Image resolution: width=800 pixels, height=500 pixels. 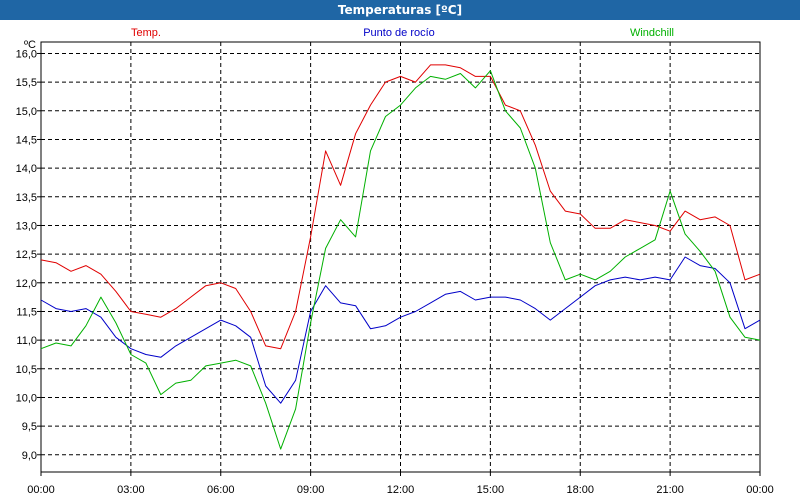 What do you see at coordinates (26, 83) in the screenshot?
I see `y-tick-label: 15,5` at bounding box center [26, 83].